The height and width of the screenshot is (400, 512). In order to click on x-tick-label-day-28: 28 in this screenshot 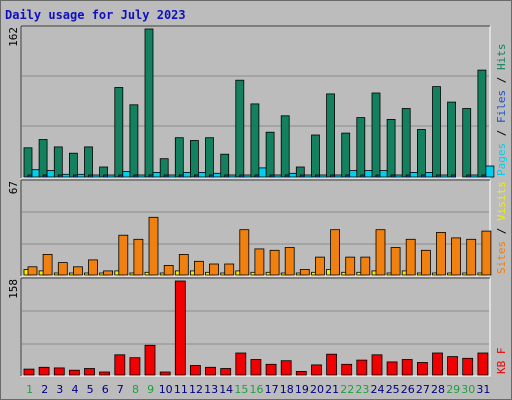, I will do `click(438, 389)`.